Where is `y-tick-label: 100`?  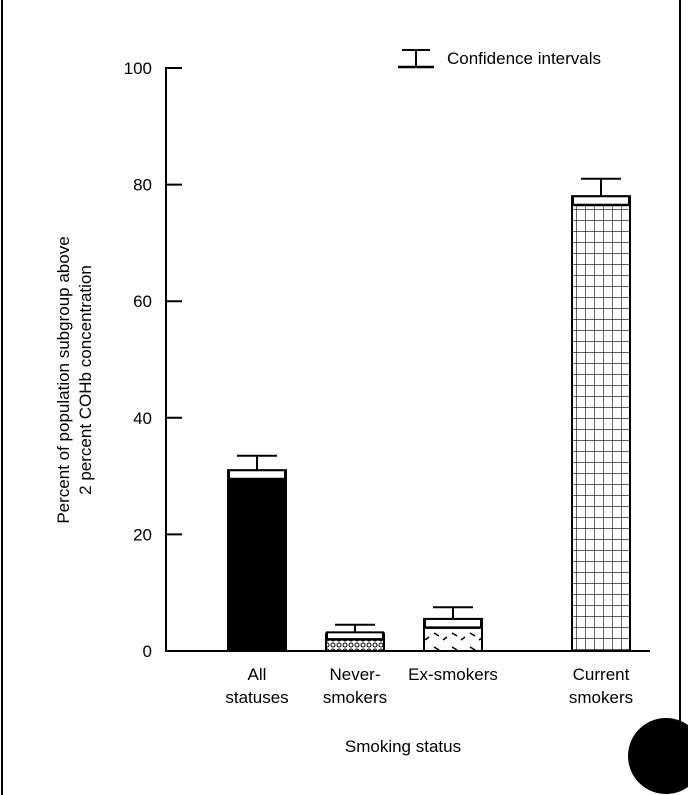 y-tick-label: 100 is located at coordinates (138, 68).